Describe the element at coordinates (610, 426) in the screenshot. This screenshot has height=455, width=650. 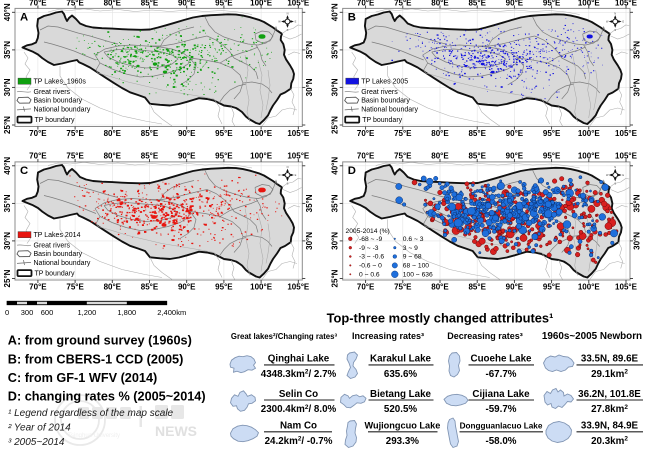
I see `svg-text: 33.9N, 84.9E` at that location.